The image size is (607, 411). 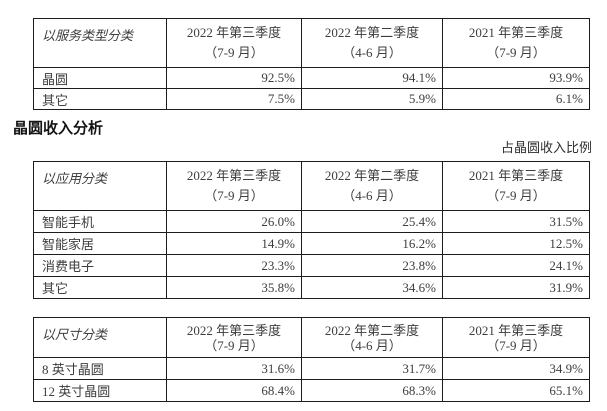 I want to click on value-cell: 68.3%, so click(x=372, y=390).